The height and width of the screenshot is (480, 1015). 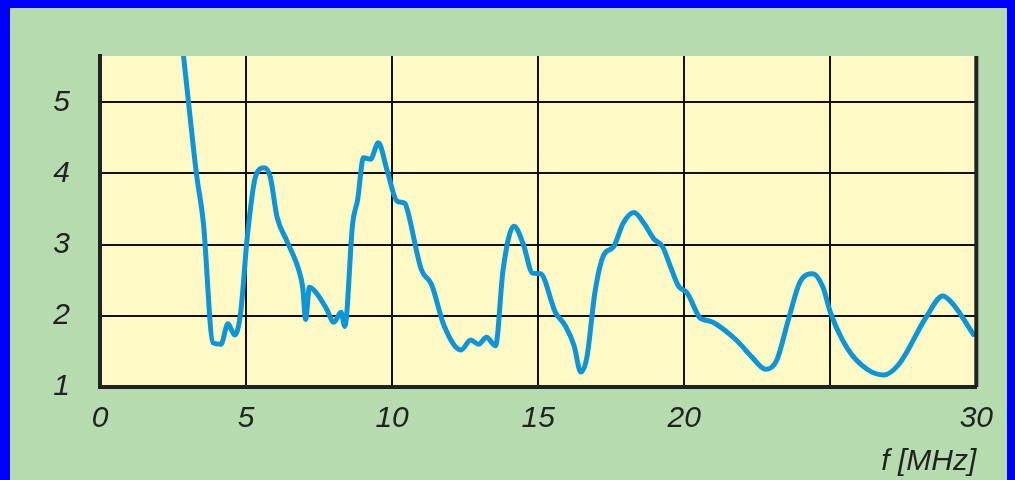 I want to click on y-tick-label: 4, so click(x=61, y=171).